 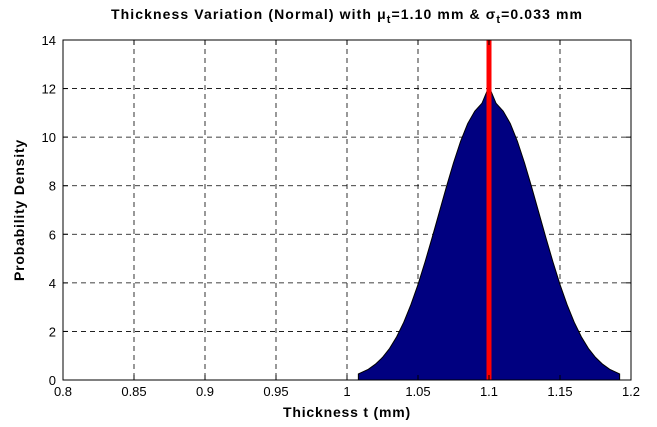 What do you see at coordinates (382, 14) in the screenshot?
I see `title-mu: μ` at bounding box center [382, 14].